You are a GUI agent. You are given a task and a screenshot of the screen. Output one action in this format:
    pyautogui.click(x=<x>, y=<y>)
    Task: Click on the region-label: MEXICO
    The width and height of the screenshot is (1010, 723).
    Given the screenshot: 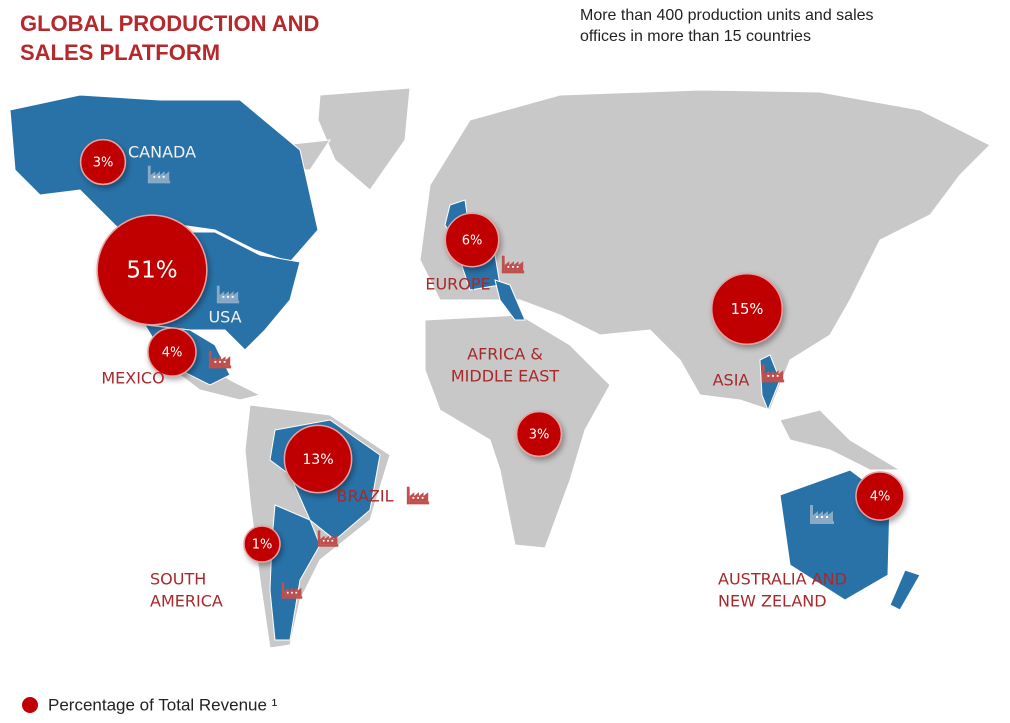 What is the action you would take?
    pyautogui.click(x=132, y=378)
    